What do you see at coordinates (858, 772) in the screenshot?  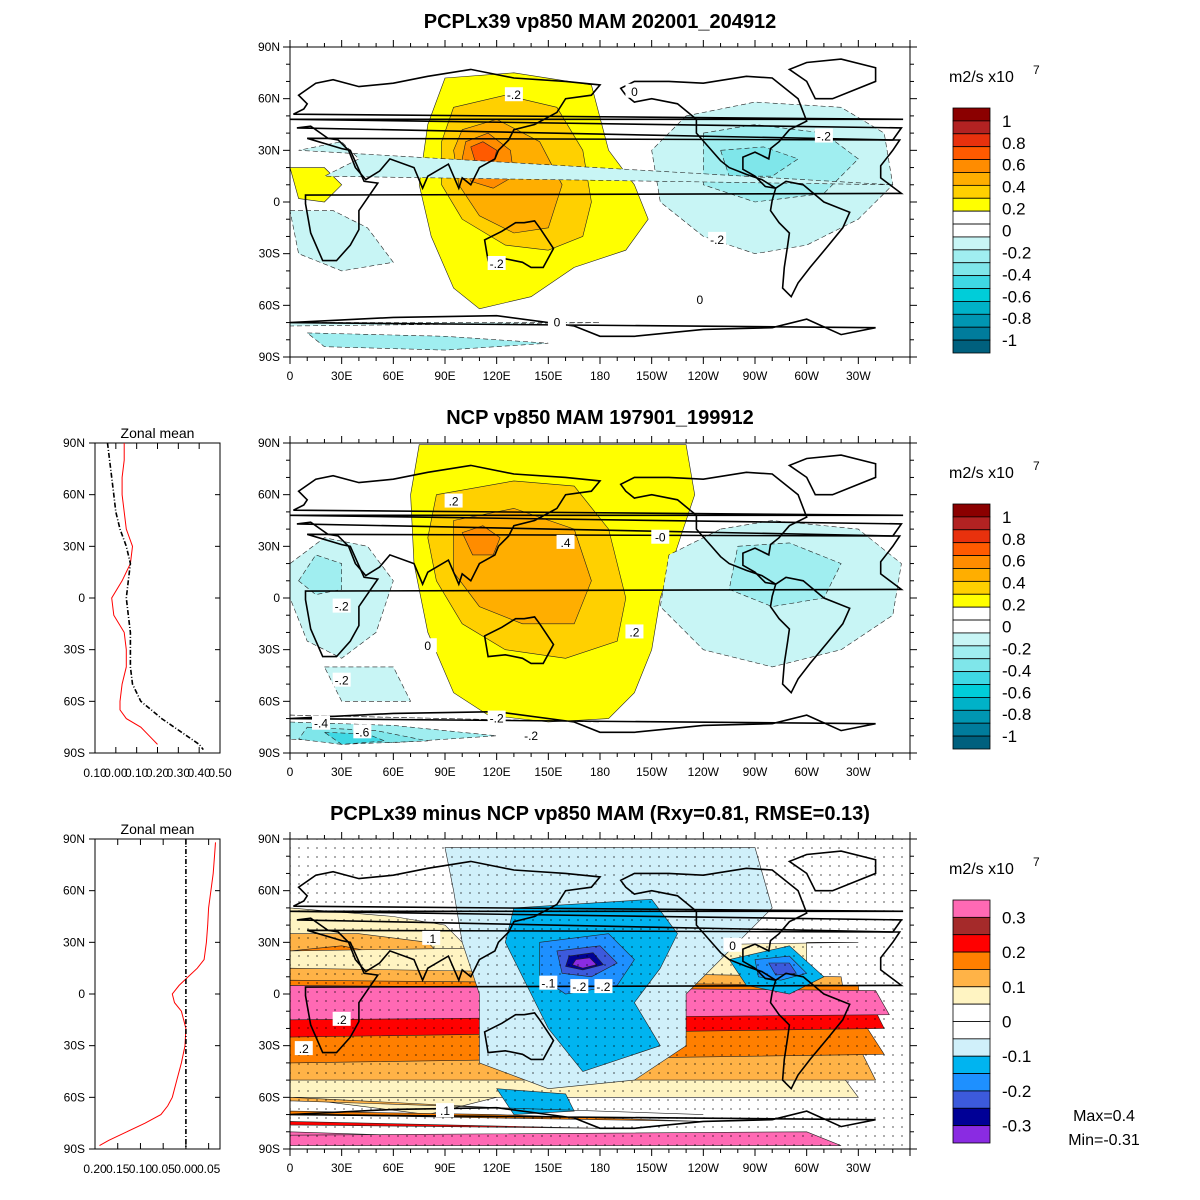 I see `x-tick-label: 30W` at bounding box center [858, 772].